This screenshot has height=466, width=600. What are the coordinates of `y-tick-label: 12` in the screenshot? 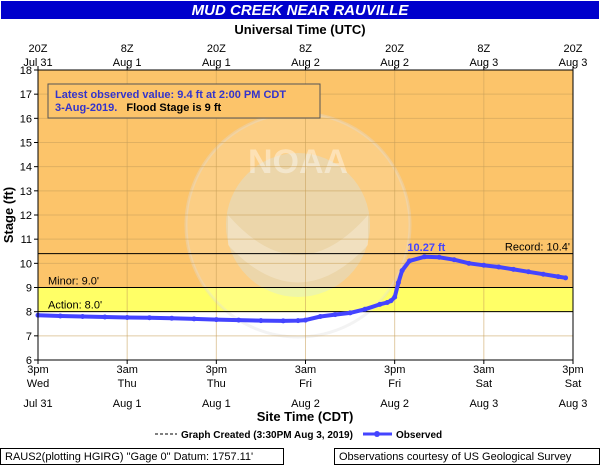 It's located at (26, 216).